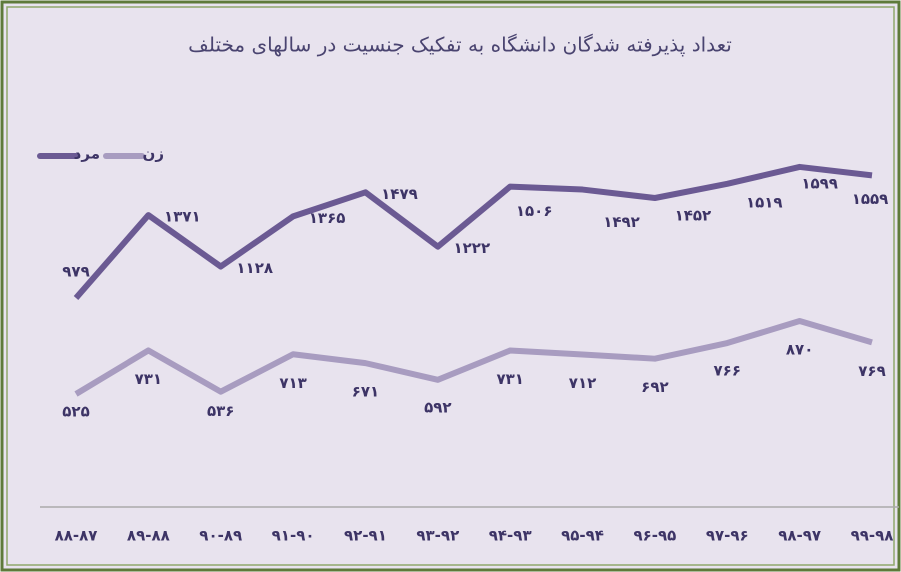 The image size is (901, 572). Describe the element at coordinates (75, 272) in the screenshot. I see `data-label: ۹۷۹` at that location.